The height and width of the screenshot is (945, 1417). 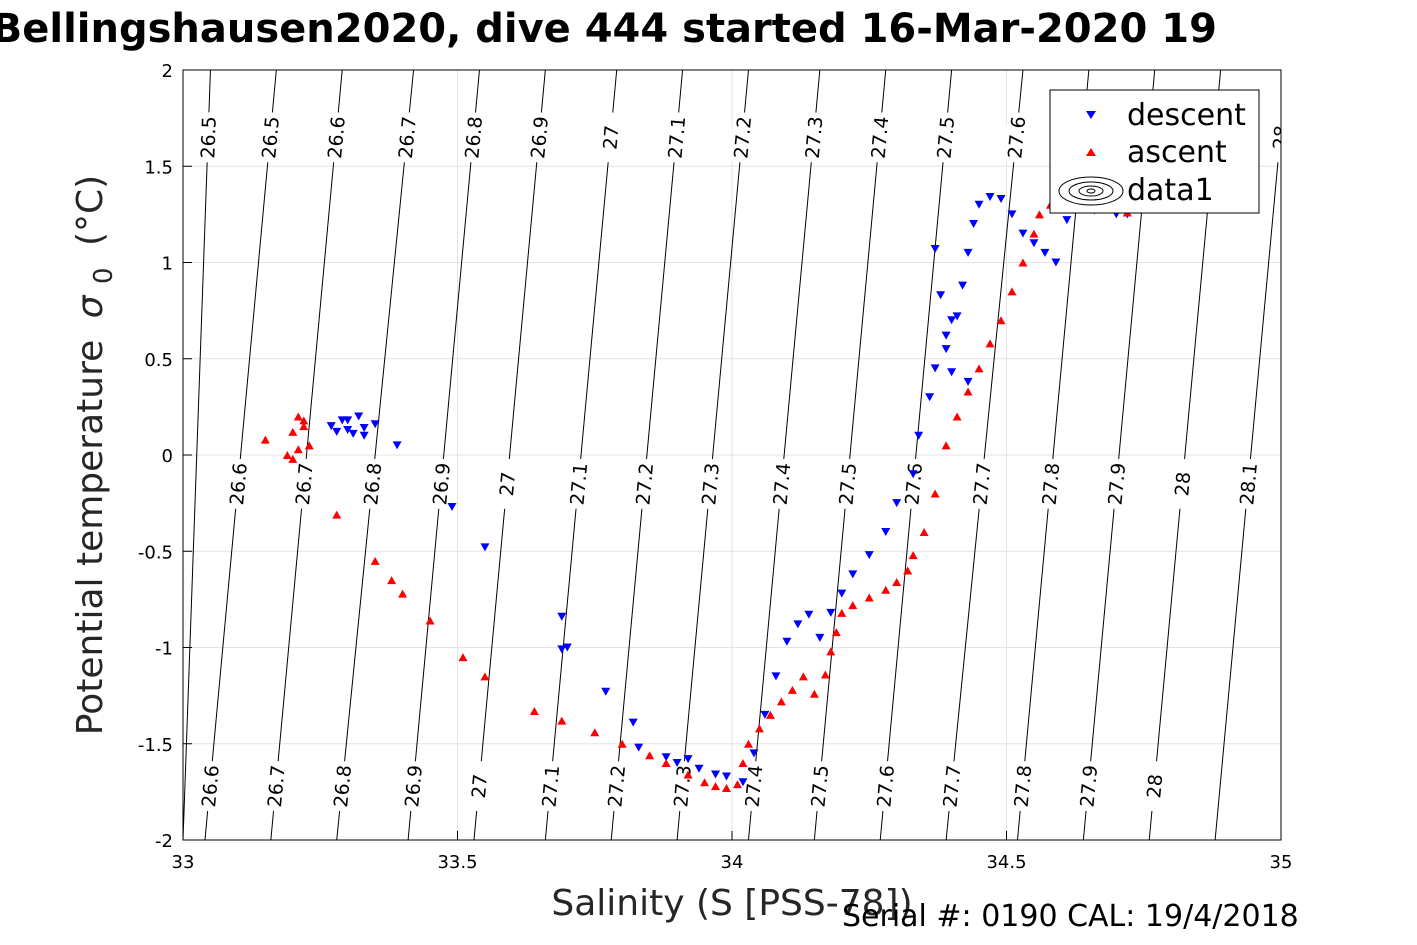 What do you see at coordinates (167, 71) in the screenshot?
I see `y-tick-label: 2` at bounding box center [167, 71].